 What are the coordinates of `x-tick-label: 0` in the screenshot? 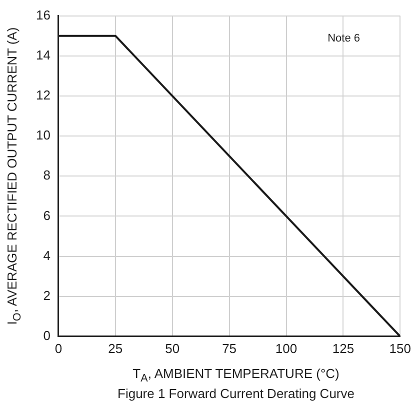 It's located at (58, 348).